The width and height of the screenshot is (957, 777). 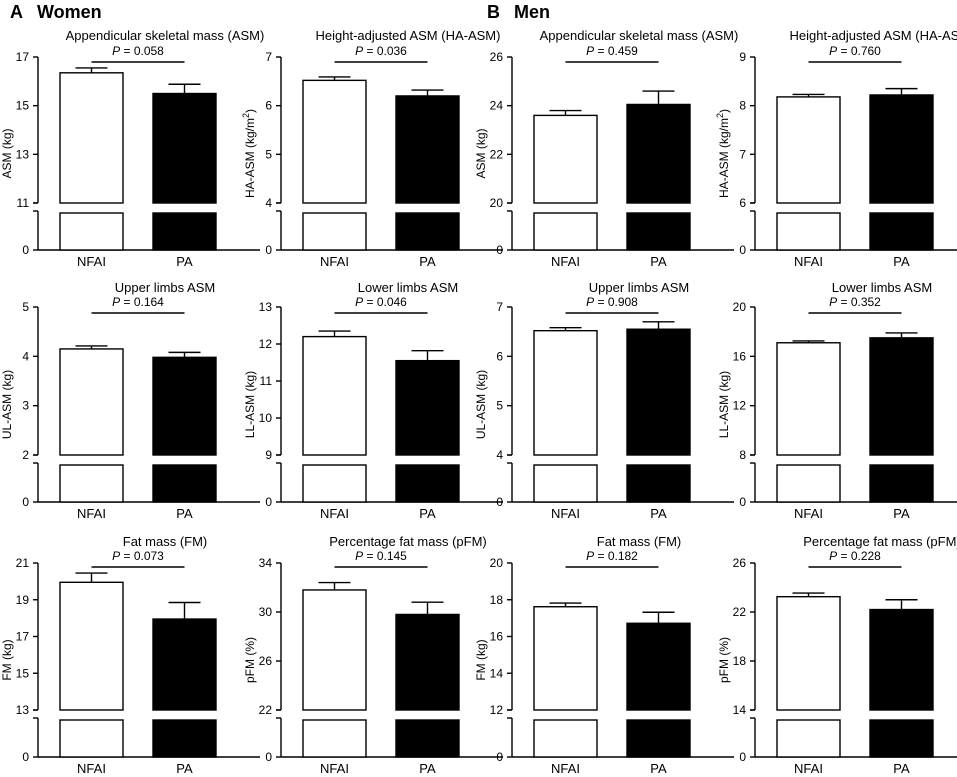 I want to click on y-tick-label: 15, so click(x=23, y=673).